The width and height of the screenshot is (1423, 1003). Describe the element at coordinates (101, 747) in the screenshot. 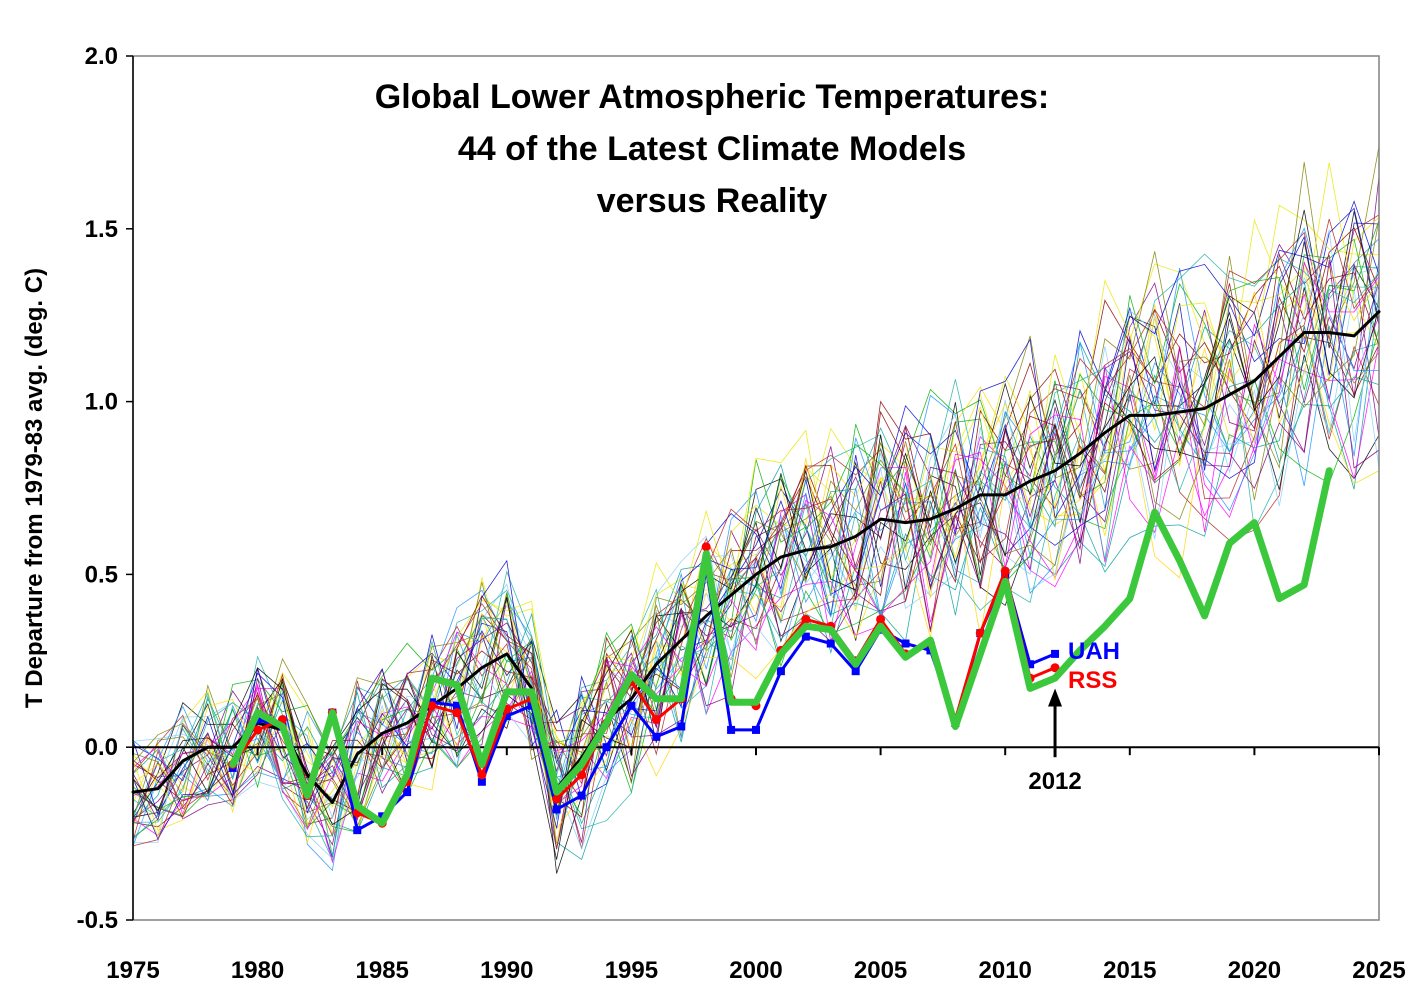

I see `y-tick-label: 0.0` at that location.